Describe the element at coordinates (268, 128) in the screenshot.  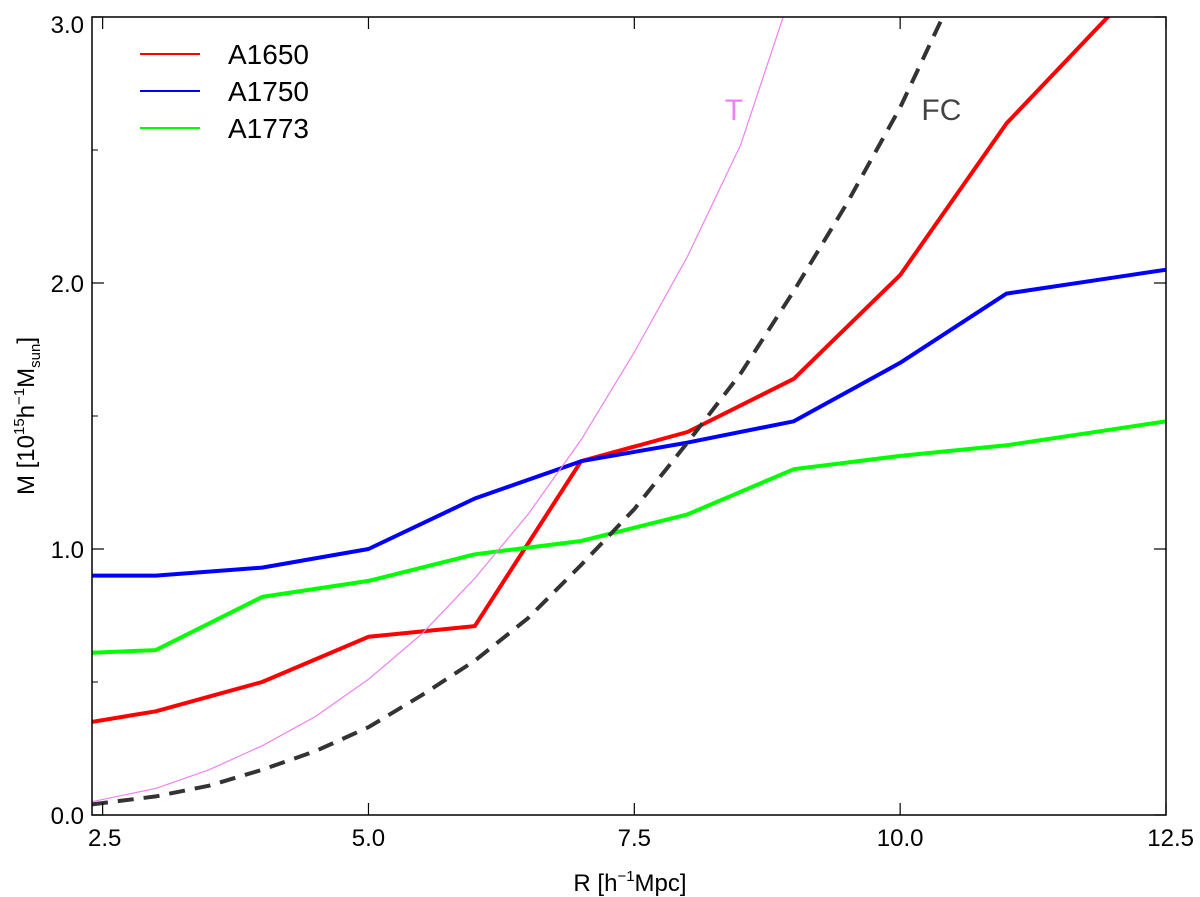
I see `legend-label-a1773: A1773` at that location.